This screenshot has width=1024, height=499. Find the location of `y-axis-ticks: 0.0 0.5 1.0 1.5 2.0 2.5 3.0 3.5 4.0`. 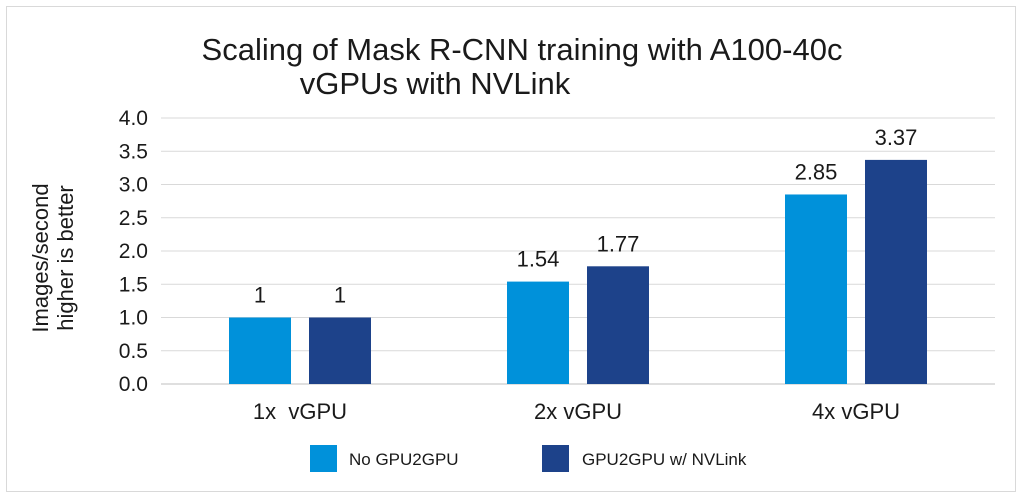

y-axis-ticks: 0.0 0.5 1.0 1.5 2.0 2.5 3.0 3.5 4.0 is located at coordinates (133, 251).